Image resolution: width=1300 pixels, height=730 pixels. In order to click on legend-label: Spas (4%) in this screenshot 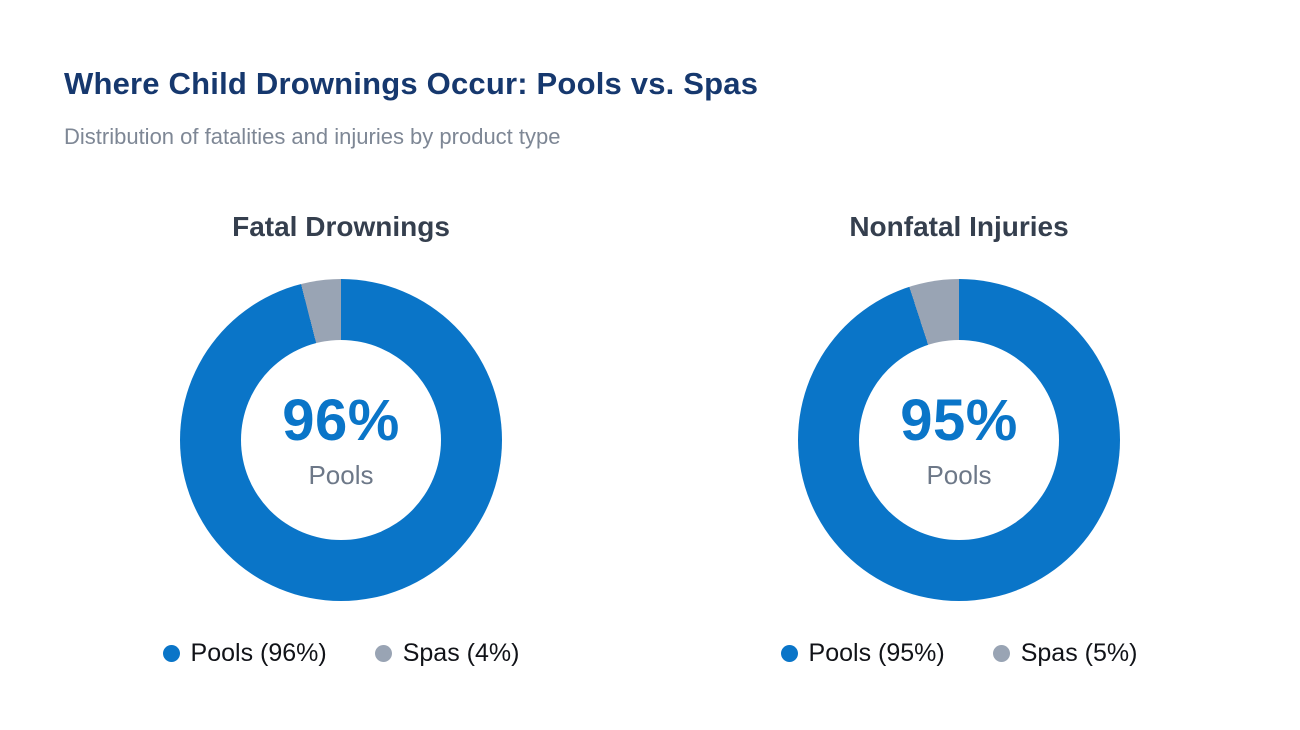, I will do `click(461, 652)`.